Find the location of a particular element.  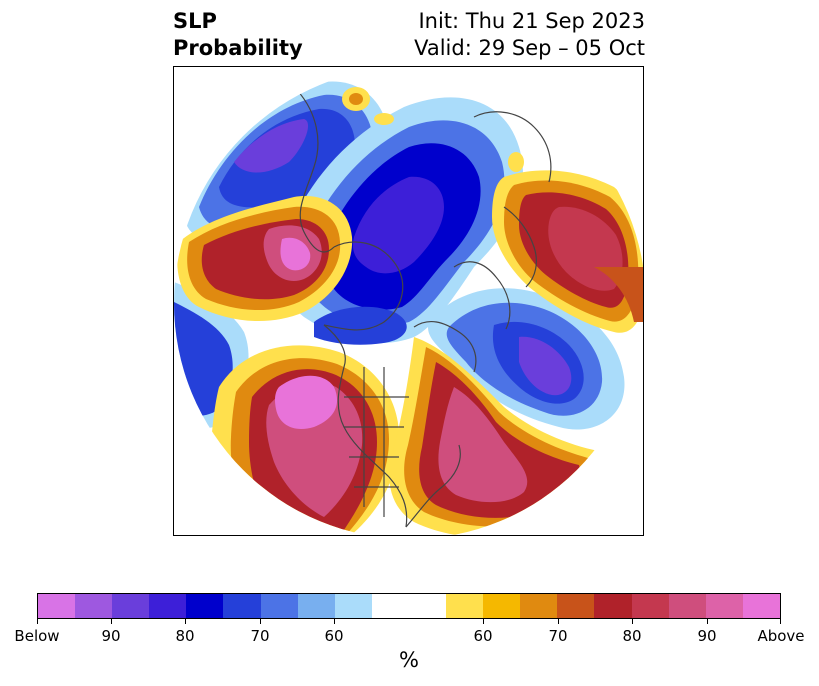

above-anomaly-north-small is located at coordinates (433, 129).